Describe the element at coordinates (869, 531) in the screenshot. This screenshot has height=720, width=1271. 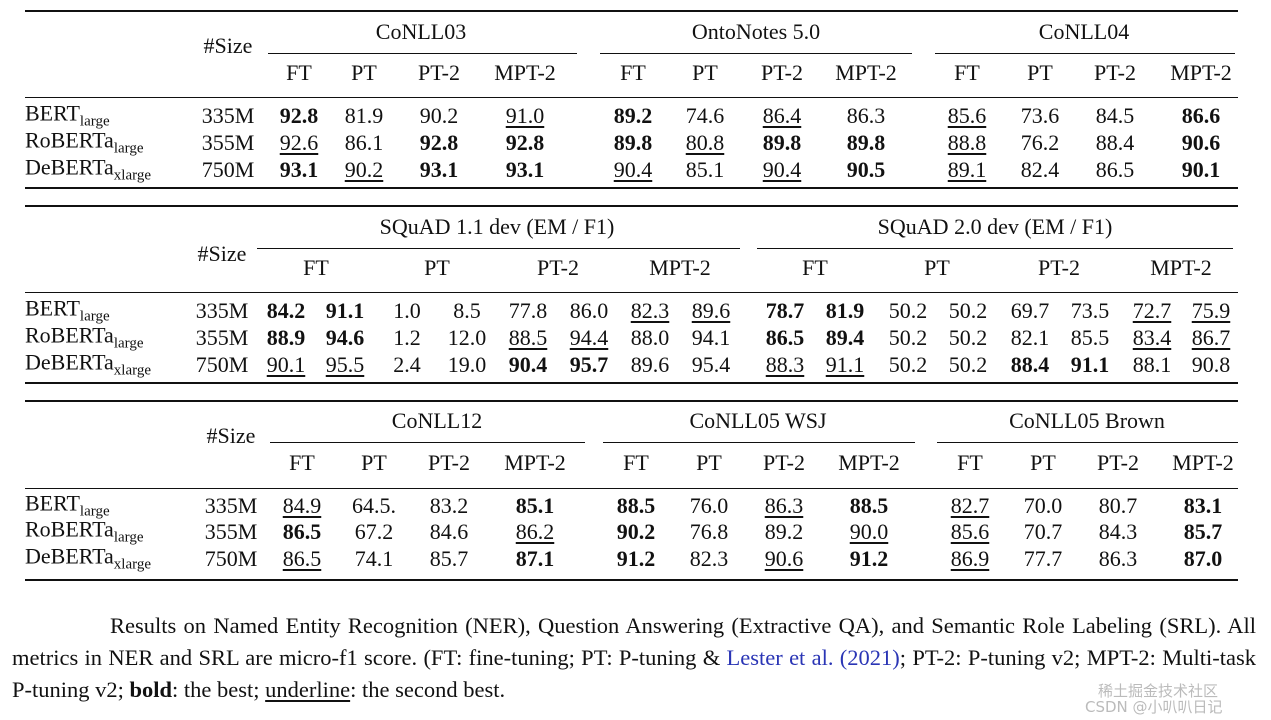
I see `cell: 90.0` at that location.